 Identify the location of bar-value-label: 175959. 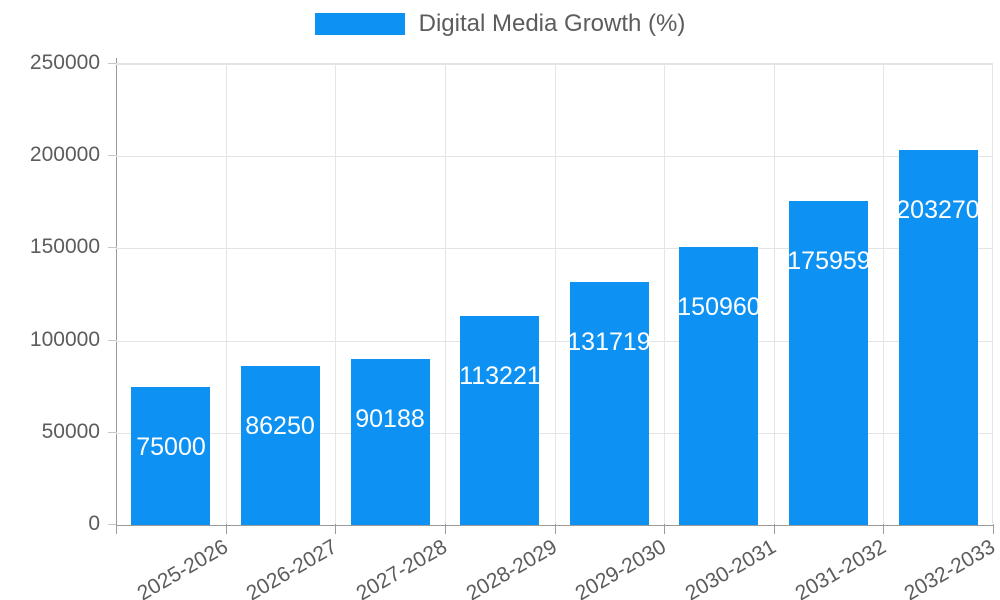
(829, 261).